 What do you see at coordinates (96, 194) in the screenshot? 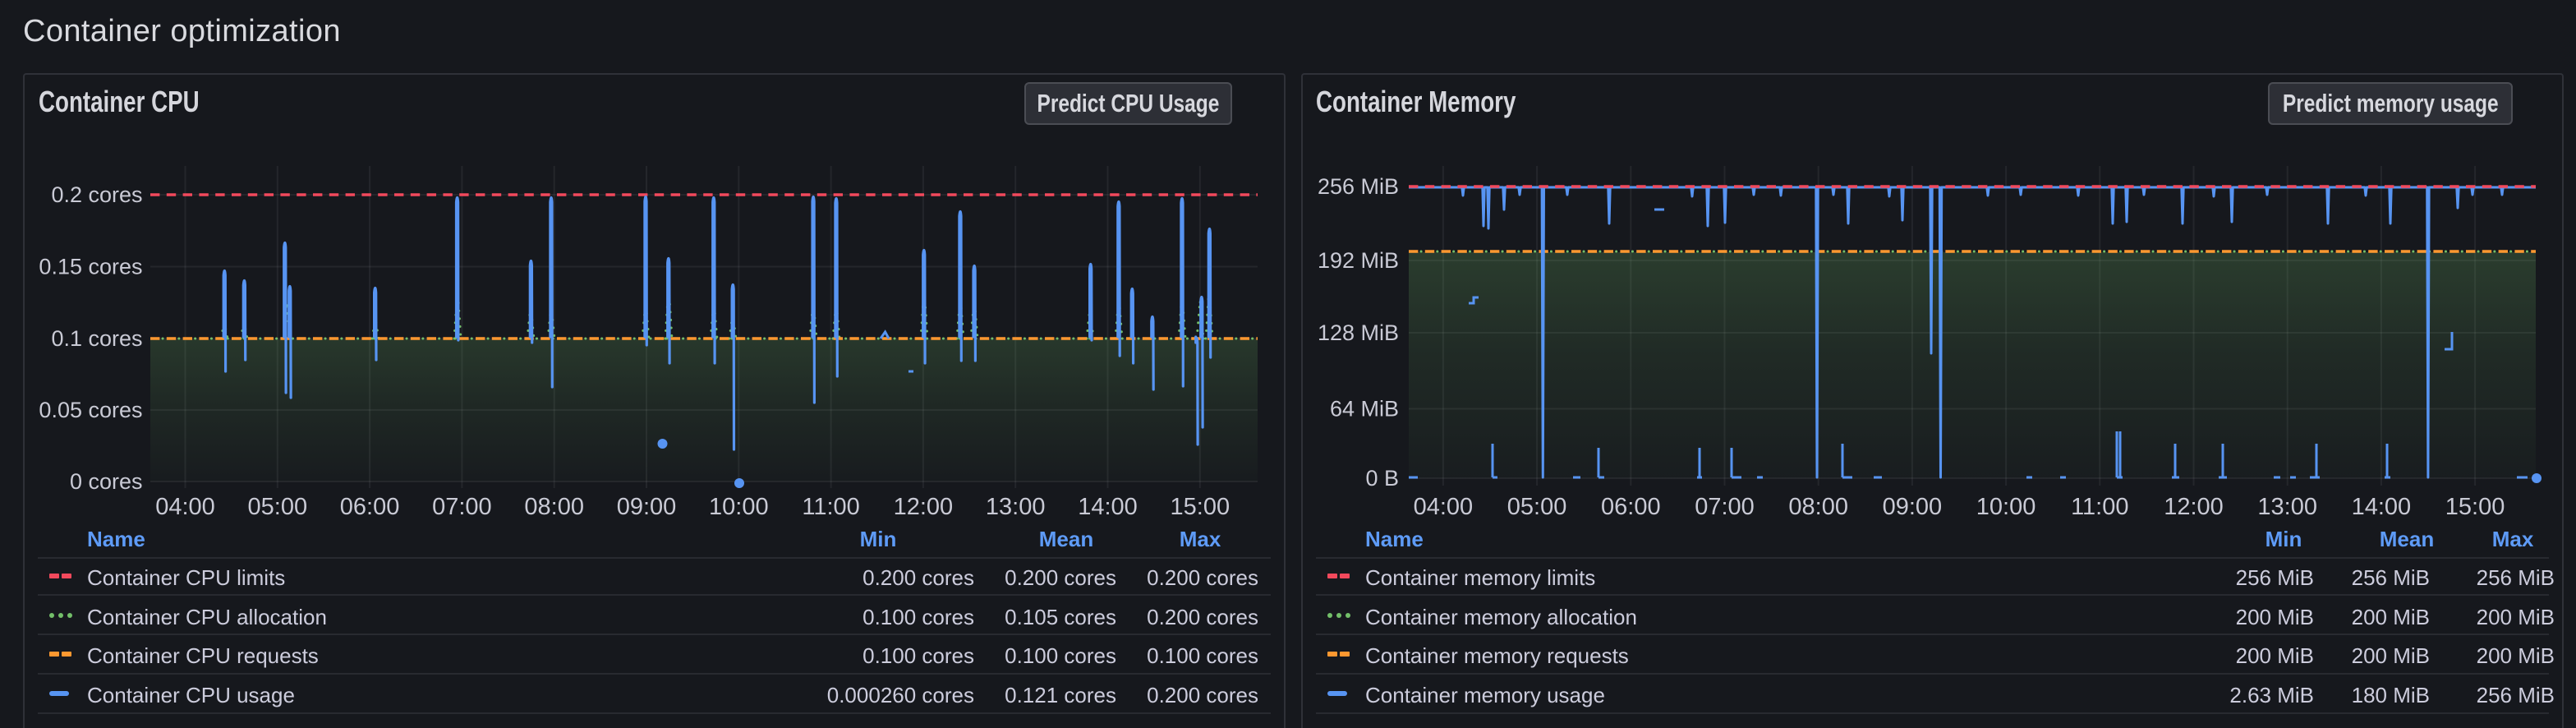
I see `svg-text: 0.2 cores` at bounding box center [96, 194].